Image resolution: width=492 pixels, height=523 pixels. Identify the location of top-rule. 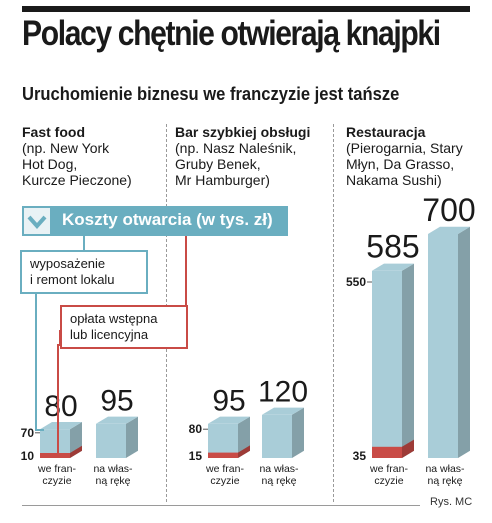
(246, 9).